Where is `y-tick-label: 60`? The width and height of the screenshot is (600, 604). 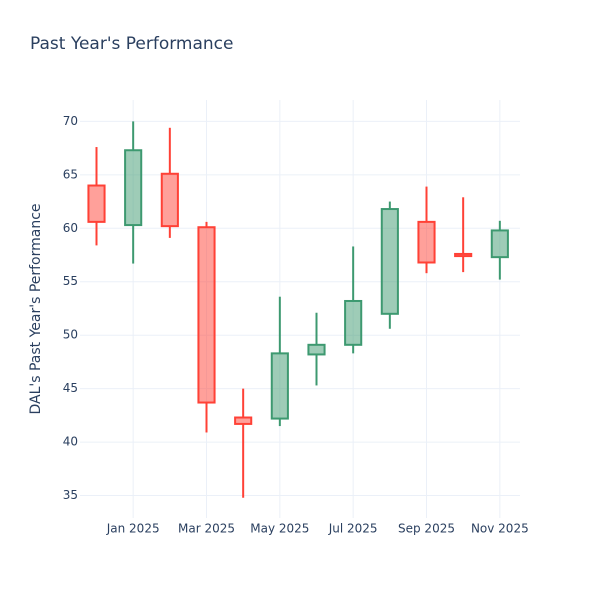
y-tick-label: 60 is located at coordinates (70, 228).